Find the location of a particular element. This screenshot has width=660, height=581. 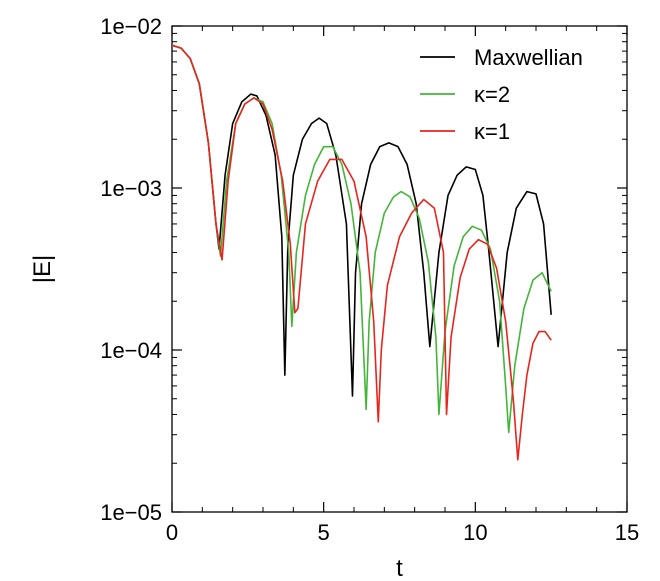

x-tick-label: 0 is located at coordinates (172, 532).